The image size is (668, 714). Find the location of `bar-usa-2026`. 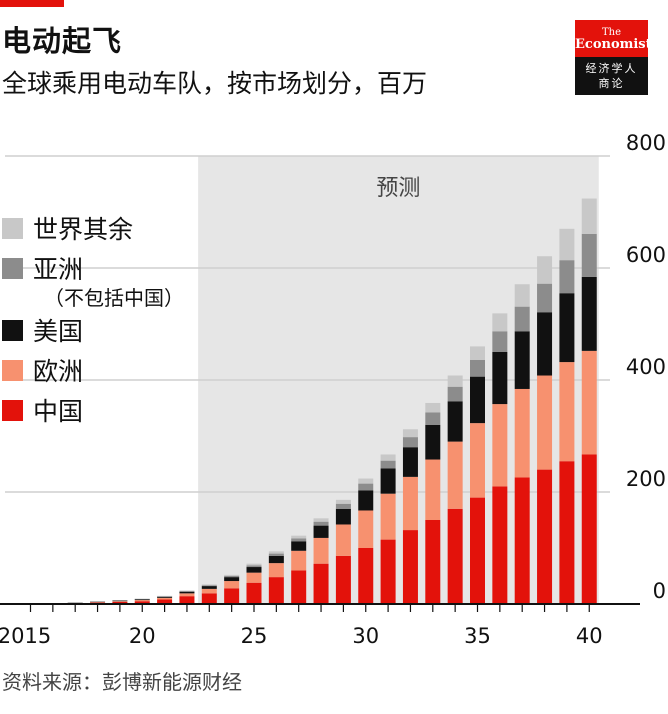

bar-usa-2026 is located at coordinates (276, 559).